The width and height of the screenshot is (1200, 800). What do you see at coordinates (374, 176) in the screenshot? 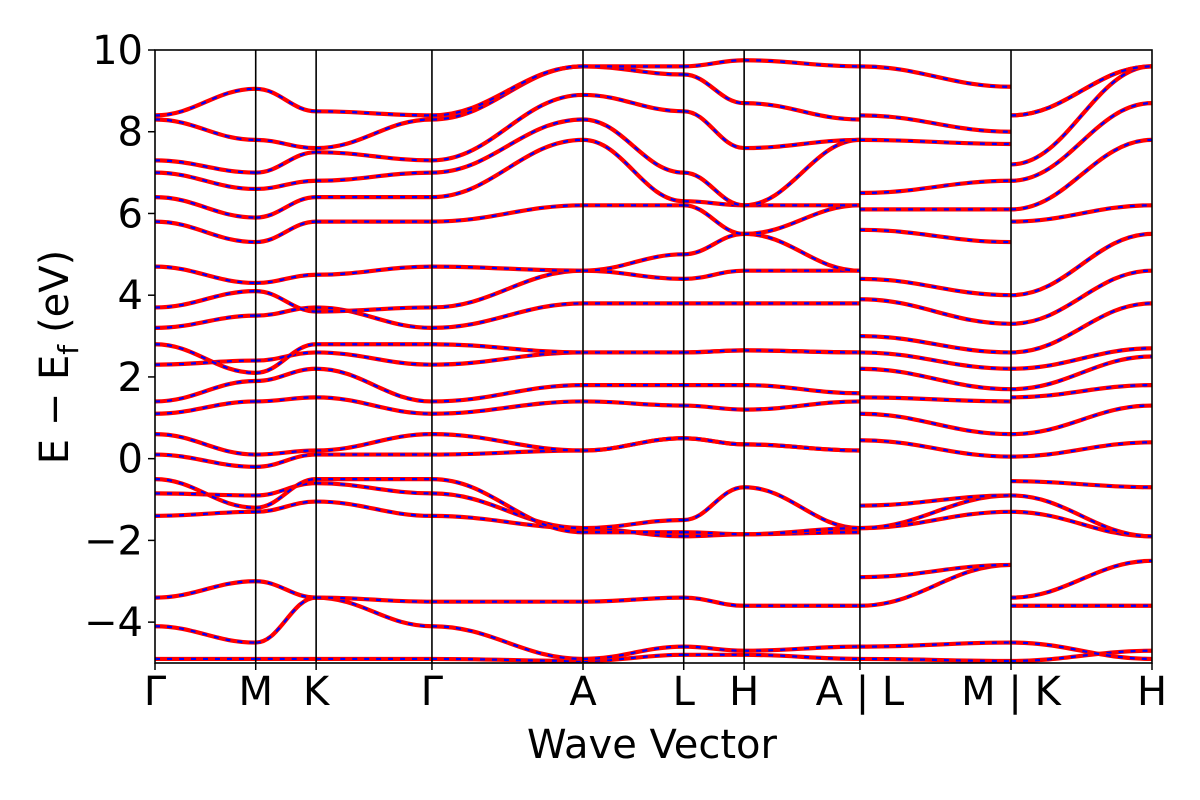
I see `band-2-17-overlay` at bounding box center [374, 176].